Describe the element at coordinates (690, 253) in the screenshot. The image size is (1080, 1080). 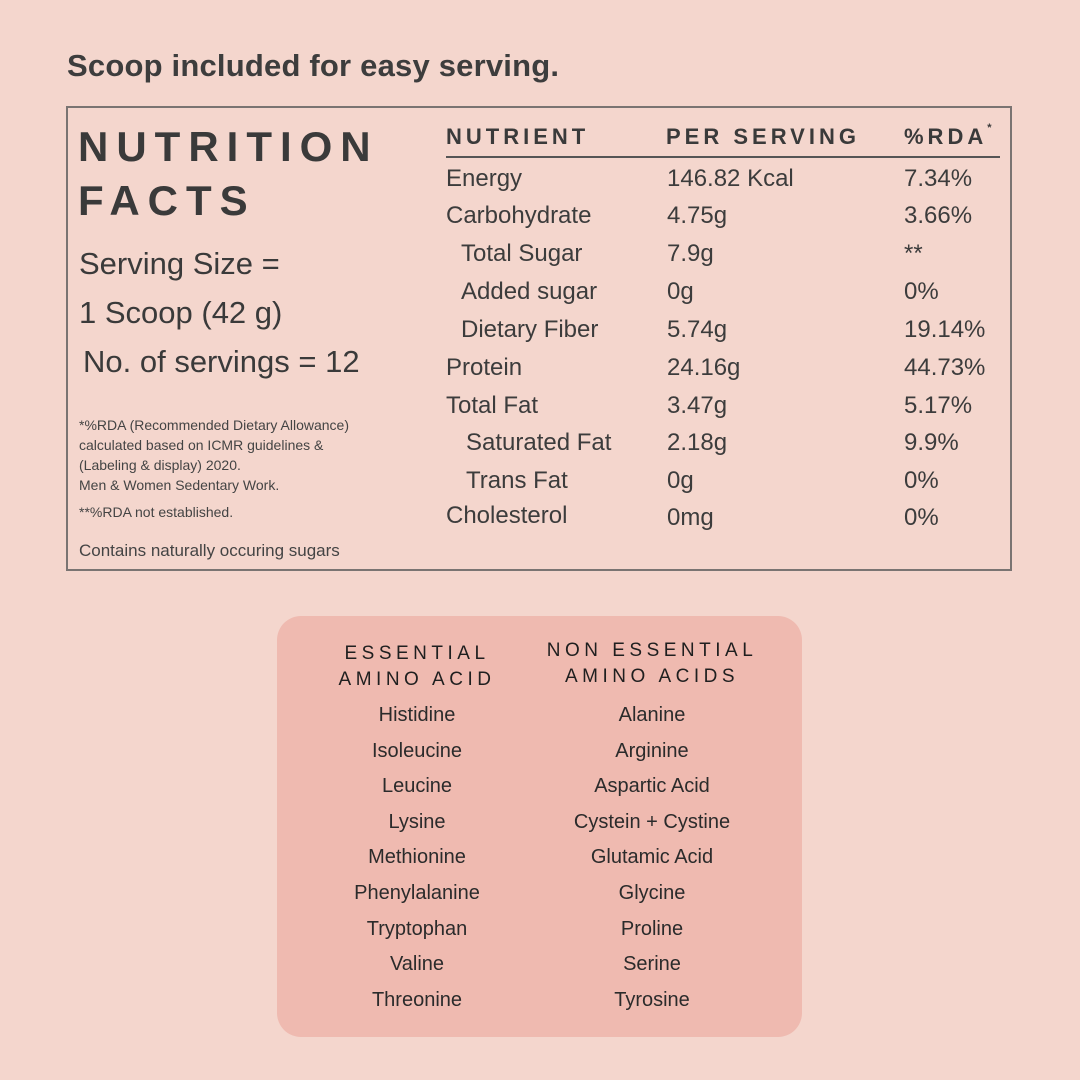
I see `nutrient-value: 7.9g` at that location.